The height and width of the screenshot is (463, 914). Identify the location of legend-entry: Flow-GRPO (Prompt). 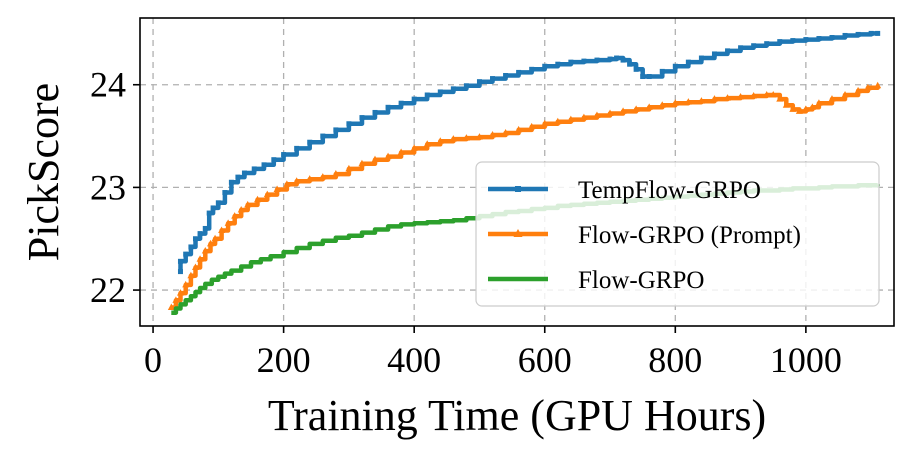
(644, 235).